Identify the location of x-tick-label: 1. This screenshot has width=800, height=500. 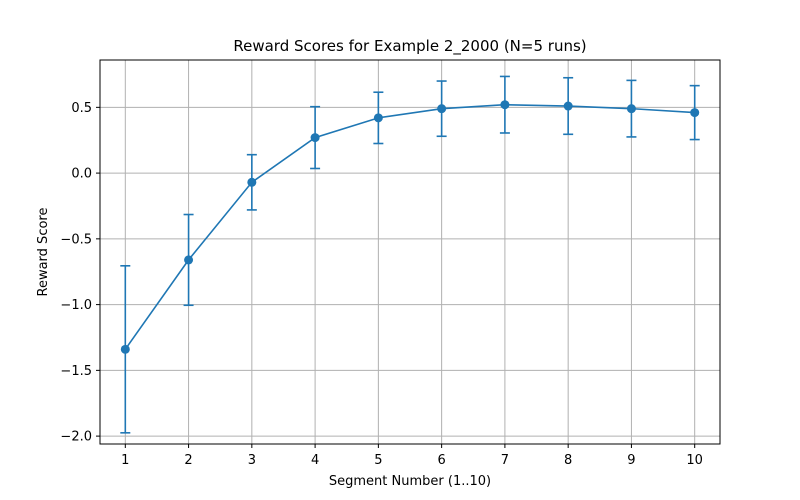
(125, 460).